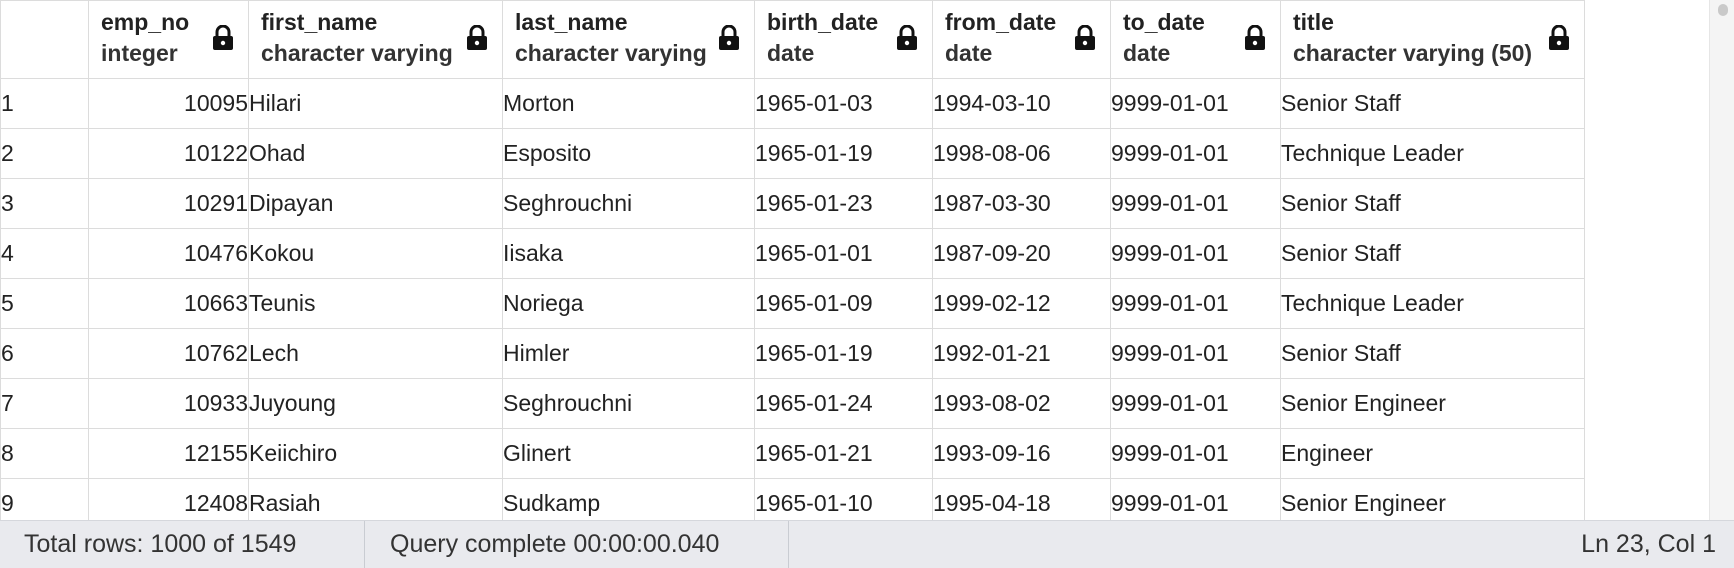  I want to click on cell-emp-no: 10663, so click(168, 303).